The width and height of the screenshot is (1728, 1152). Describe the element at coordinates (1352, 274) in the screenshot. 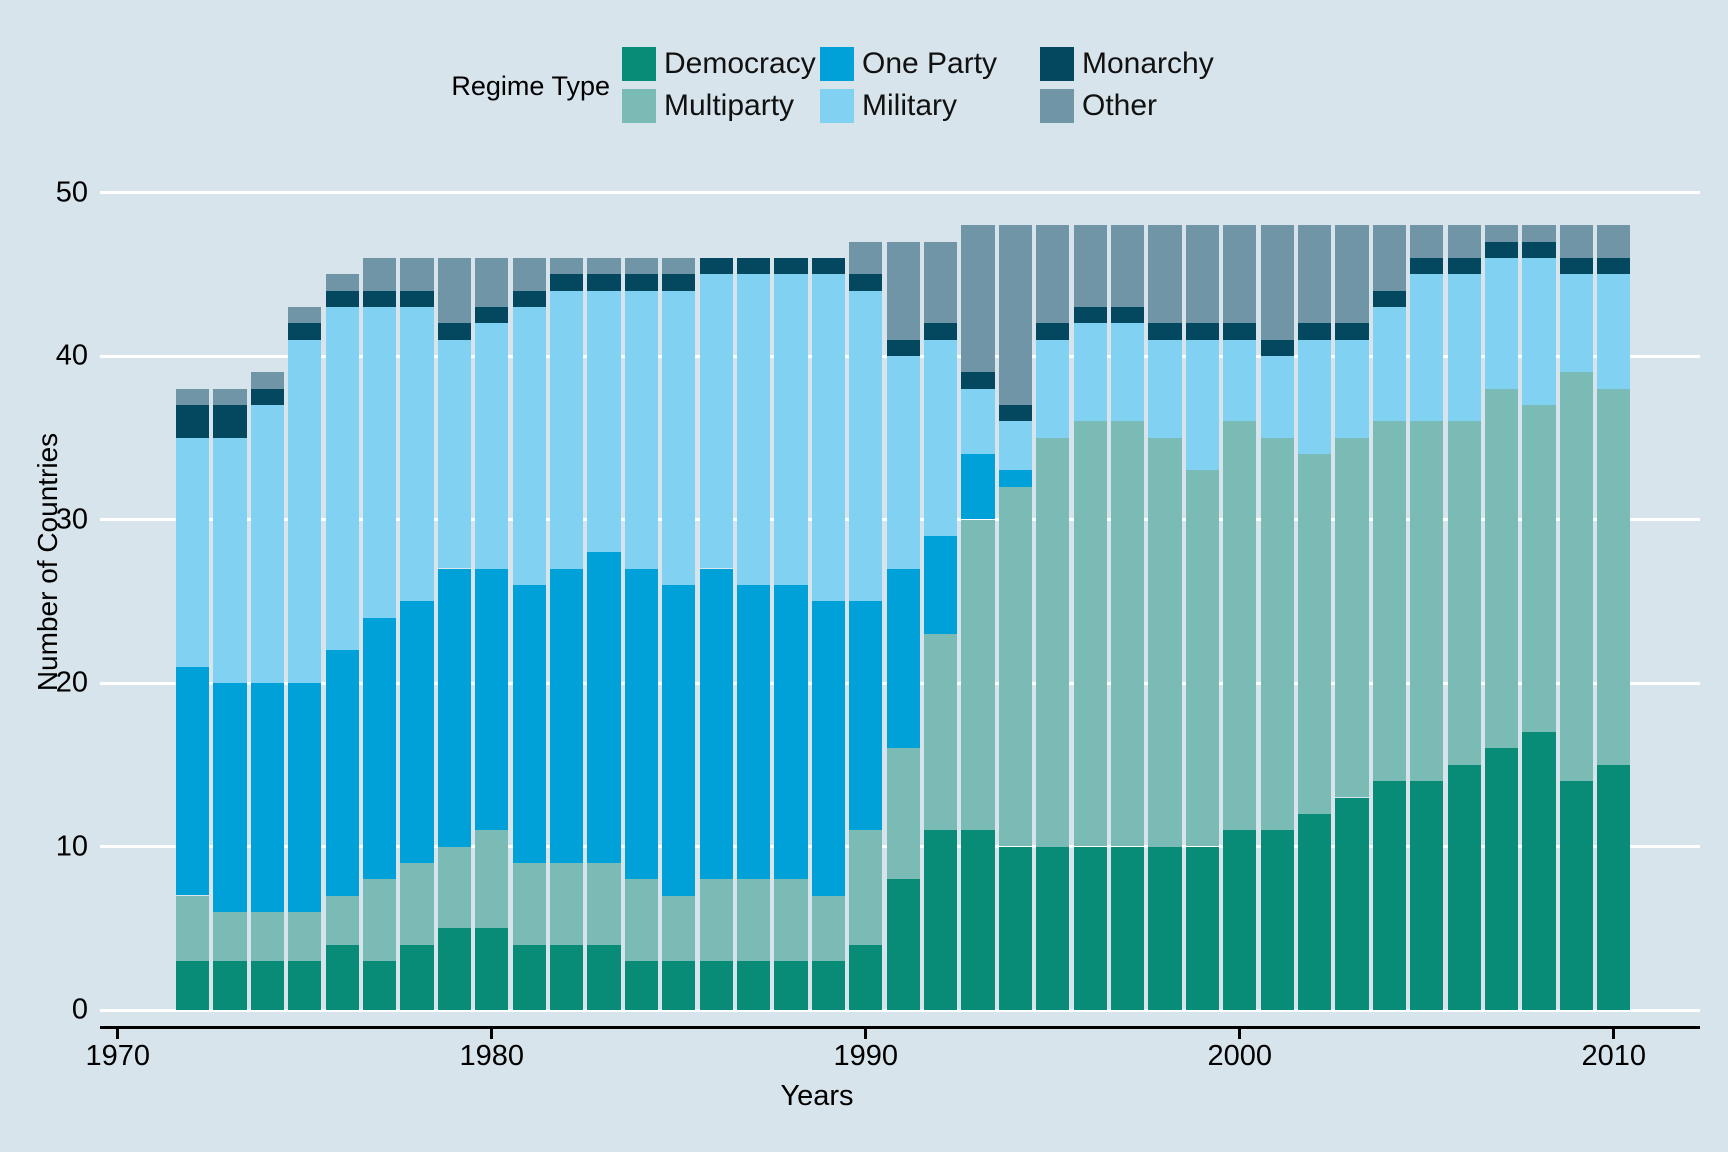

I see `bar-segment-2003-other` at that location.